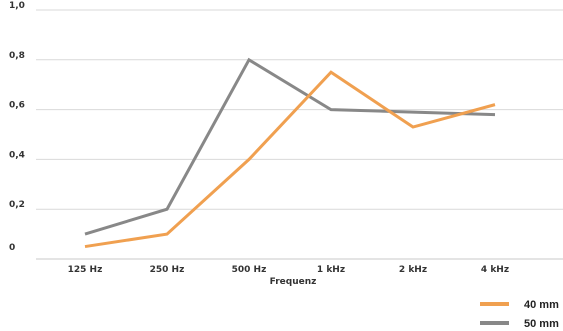 The width and height of the screenshot is (563, 331). What do you see at coordinates (288, 270) in the screenshot?
I see `x-tick-labels: 125 Hz 250 Hz 500 Hz 1 kHz 2 kHz 4 kHz` at bounding box center [288, 270].